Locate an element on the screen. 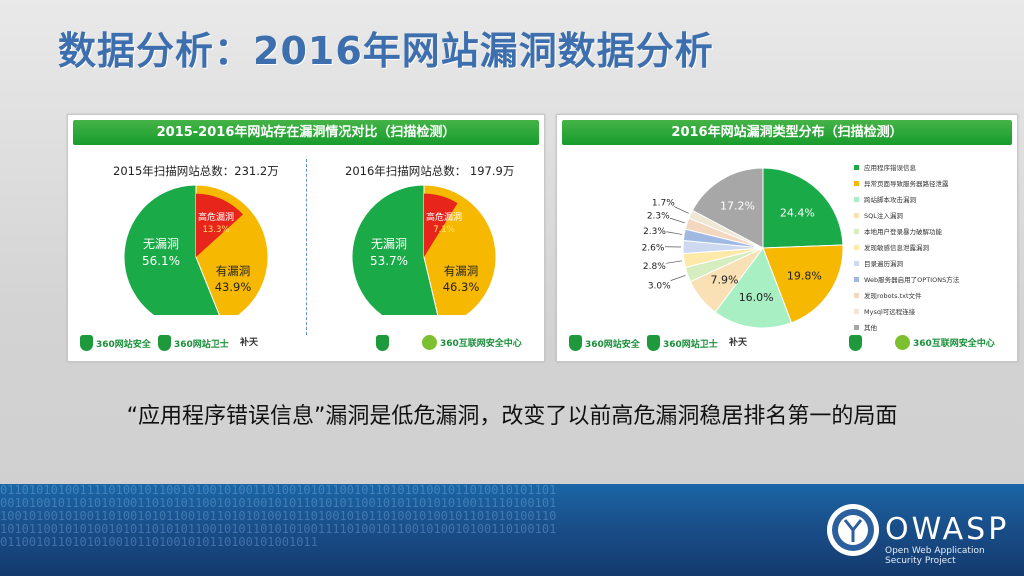  legend-item-0: 应用程序错误信息 is located at coordinates (934, 167).